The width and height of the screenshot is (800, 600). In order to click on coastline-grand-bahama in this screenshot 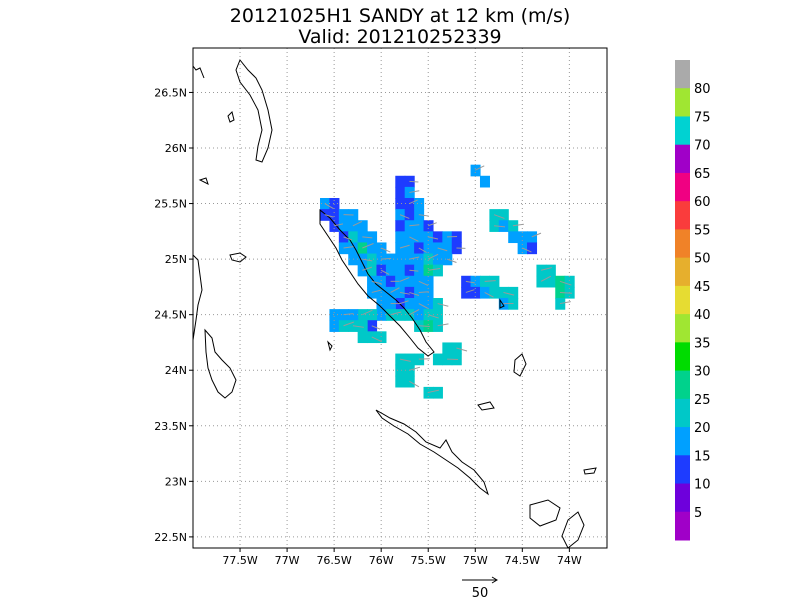, I will do `click(254, 111)`.